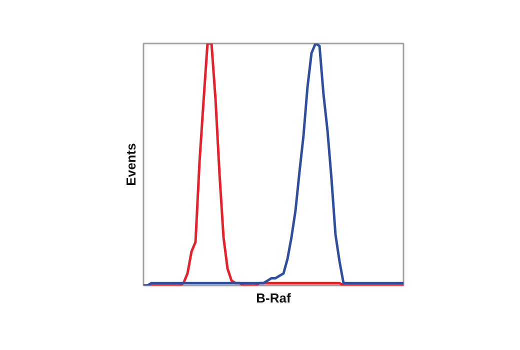  What do you see at coordinates (131, 164) in the screenshot?
I see `y-axis-title: Events` at bounding box center [131, 164].